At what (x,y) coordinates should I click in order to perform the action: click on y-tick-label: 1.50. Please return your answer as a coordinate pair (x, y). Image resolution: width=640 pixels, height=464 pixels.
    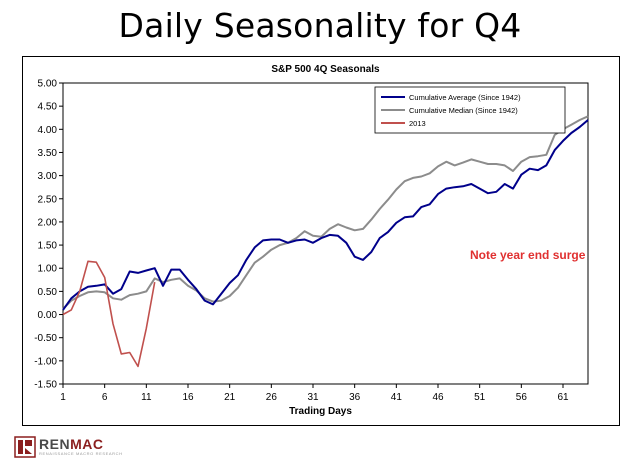
    Looking at the image, I should click on (48, 246).